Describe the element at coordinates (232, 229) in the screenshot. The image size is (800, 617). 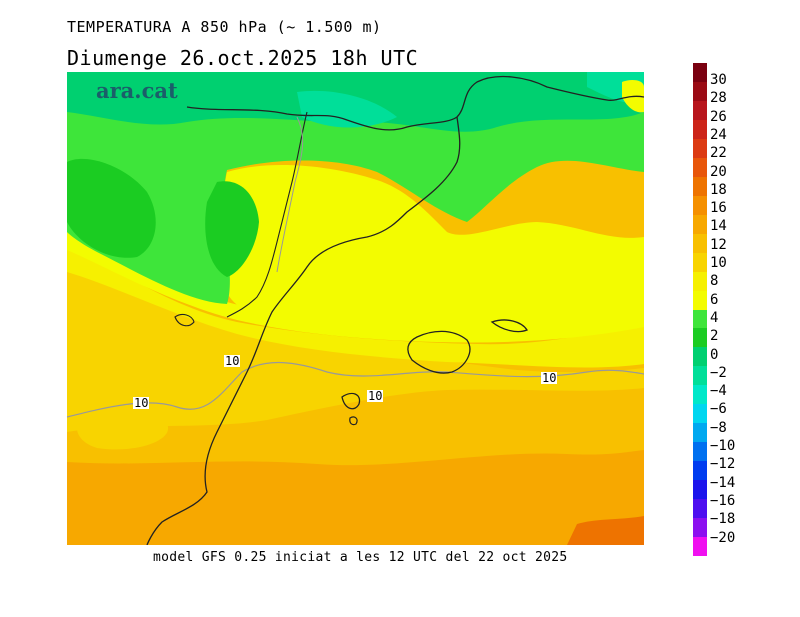
I see `region-2-4-pyrenees` at that location.